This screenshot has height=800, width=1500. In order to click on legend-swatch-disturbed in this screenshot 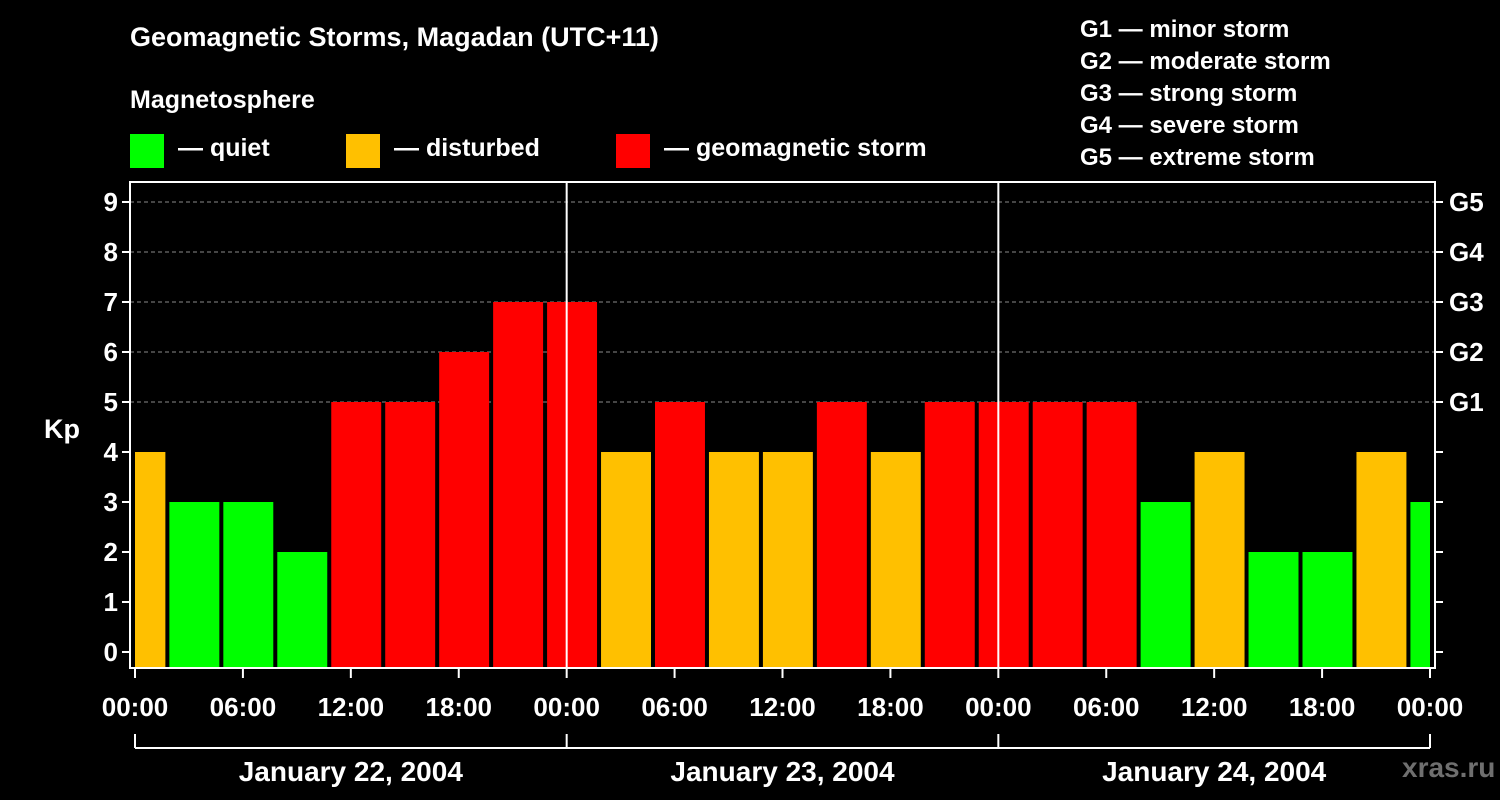, I will do `click(363, 151)`.